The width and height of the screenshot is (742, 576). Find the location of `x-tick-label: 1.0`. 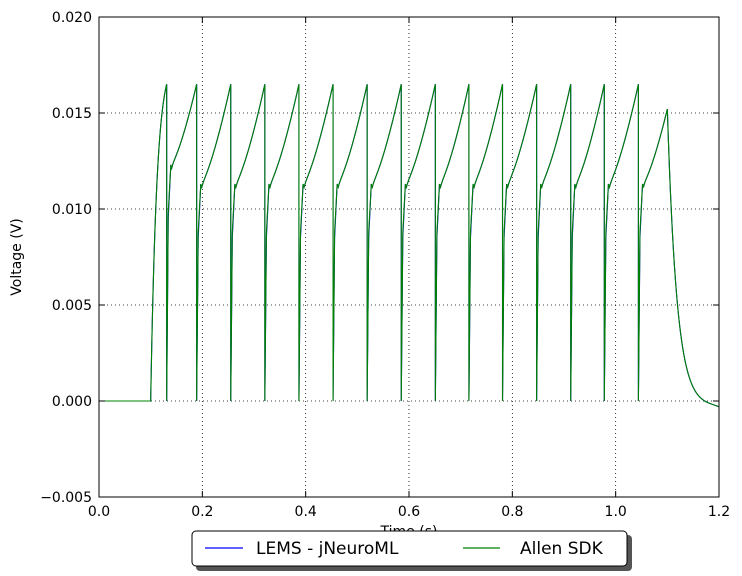

x-tick-label: 1.0 is located at coordinates (616, 512).